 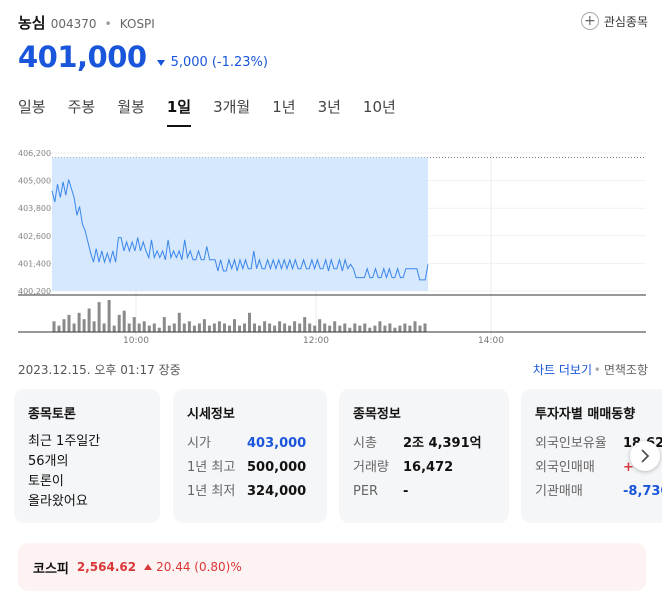 I want to click on y-tick-label: 403,800, so click(x=34, y=208).